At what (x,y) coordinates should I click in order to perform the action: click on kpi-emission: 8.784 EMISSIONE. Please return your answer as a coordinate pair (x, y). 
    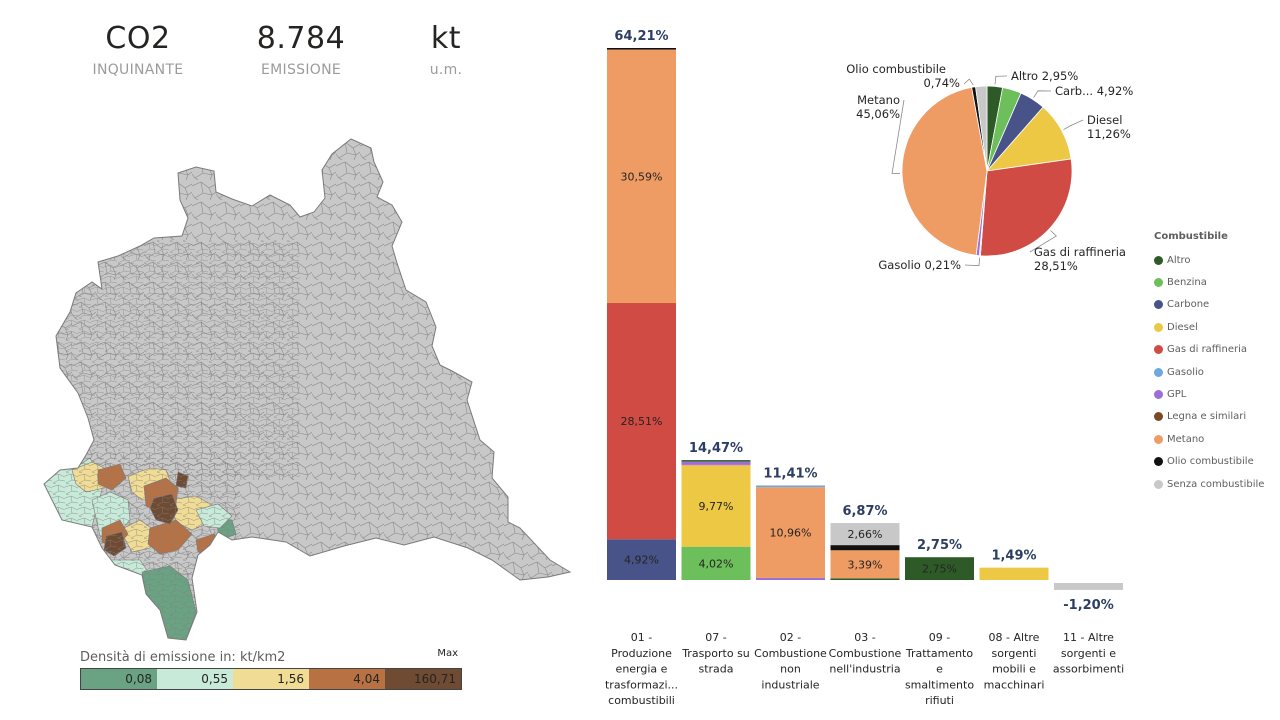
    Looking at the image, I should click on (301, 49).